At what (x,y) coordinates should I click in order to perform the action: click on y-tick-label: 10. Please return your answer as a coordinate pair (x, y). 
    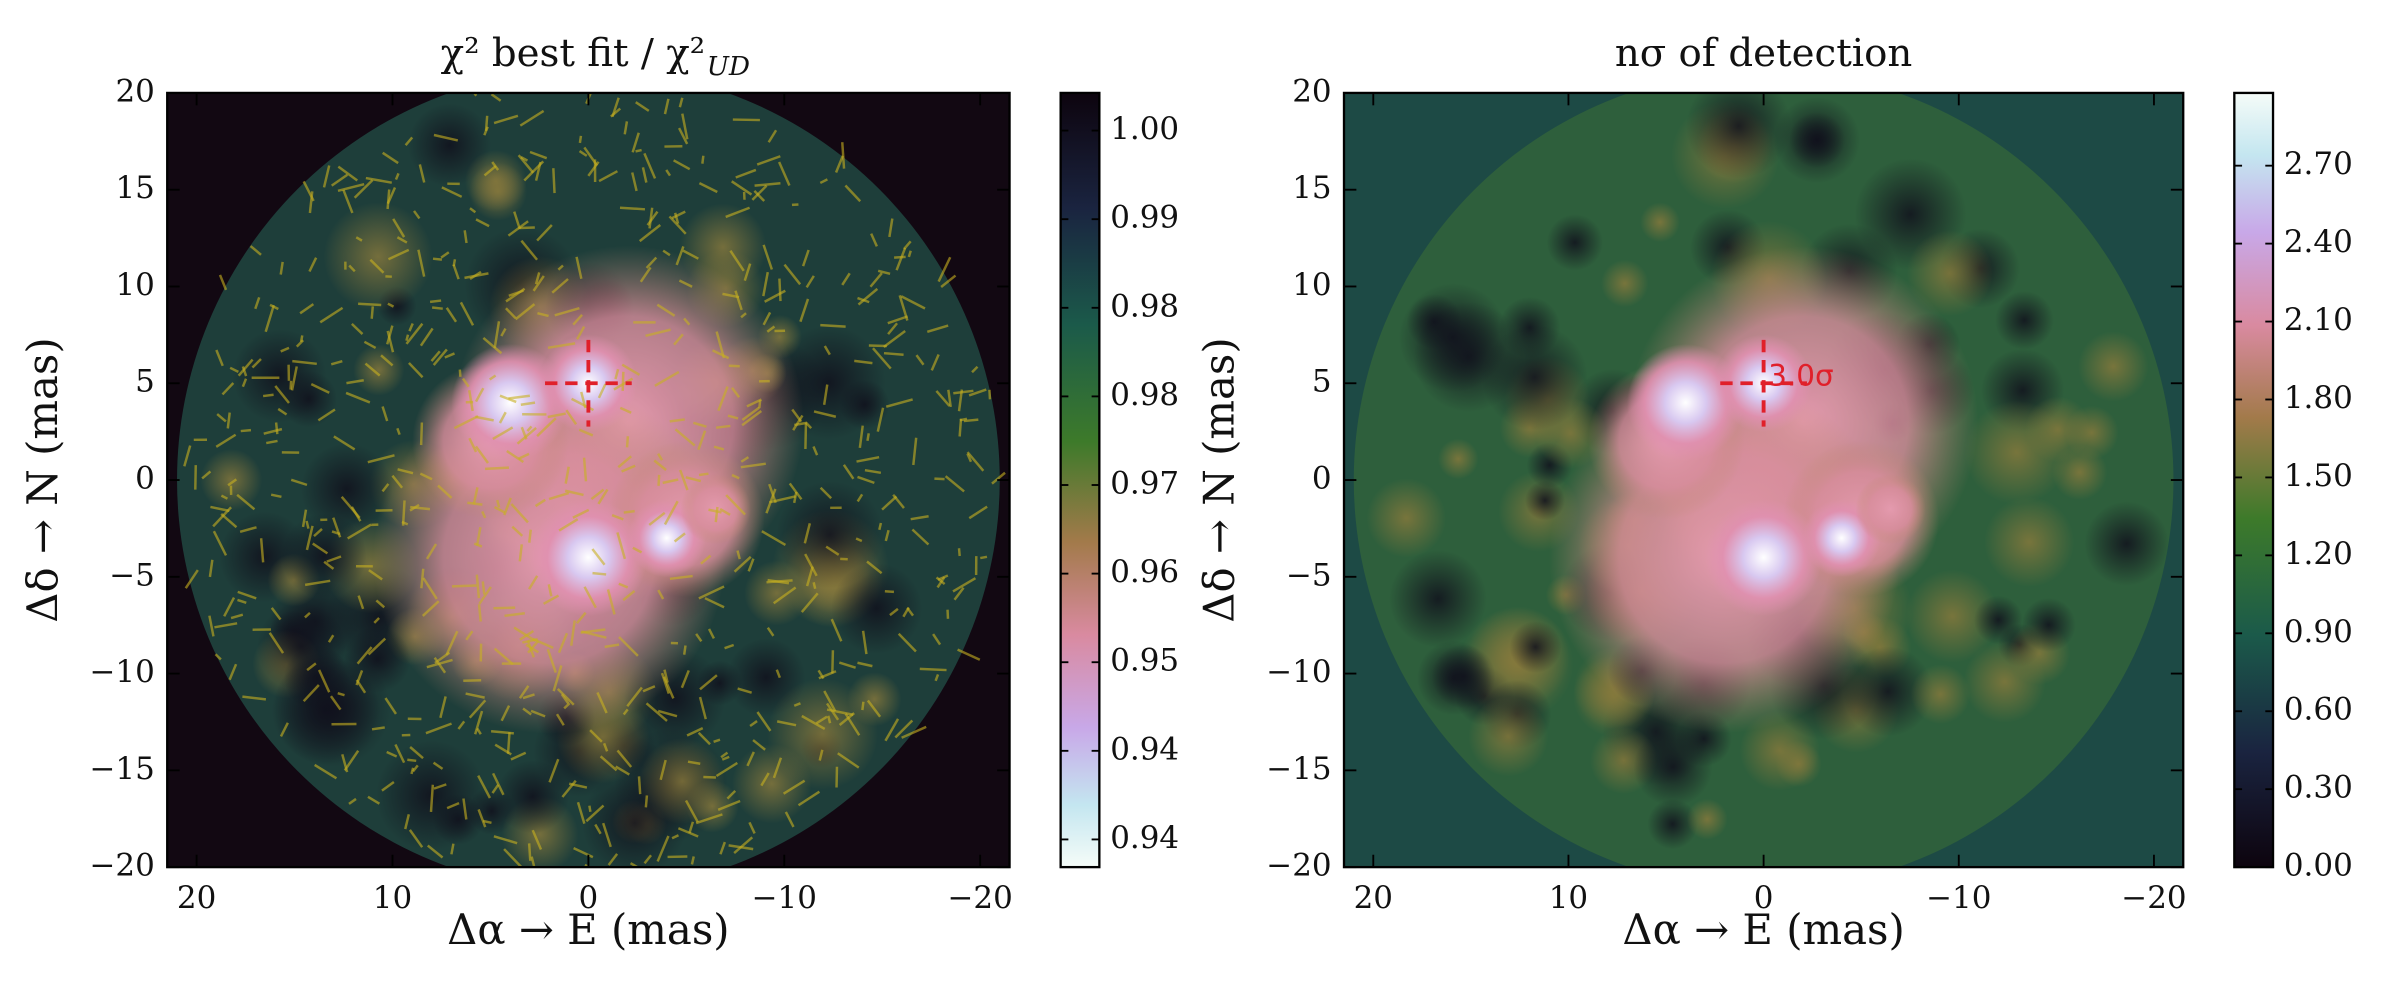
    Looking at the image, I should click on (1311, 285).